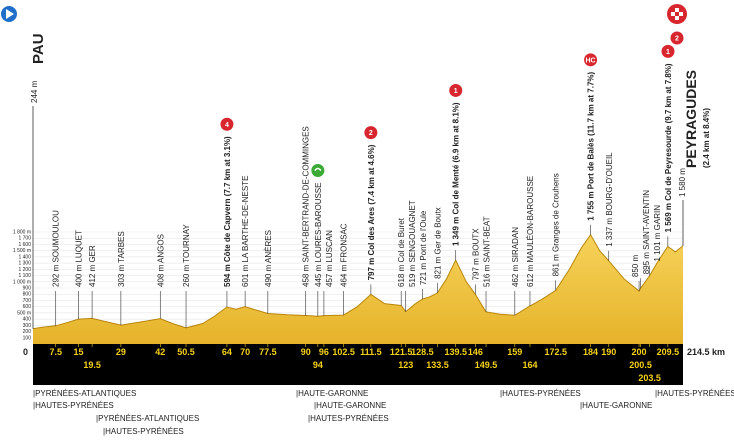 The height and width of the screenshot is (446, 734). What do you see at coordinates (635, 266) in the screenshot?
I see `place-label: 850 m` at bounding box center [635, 266].